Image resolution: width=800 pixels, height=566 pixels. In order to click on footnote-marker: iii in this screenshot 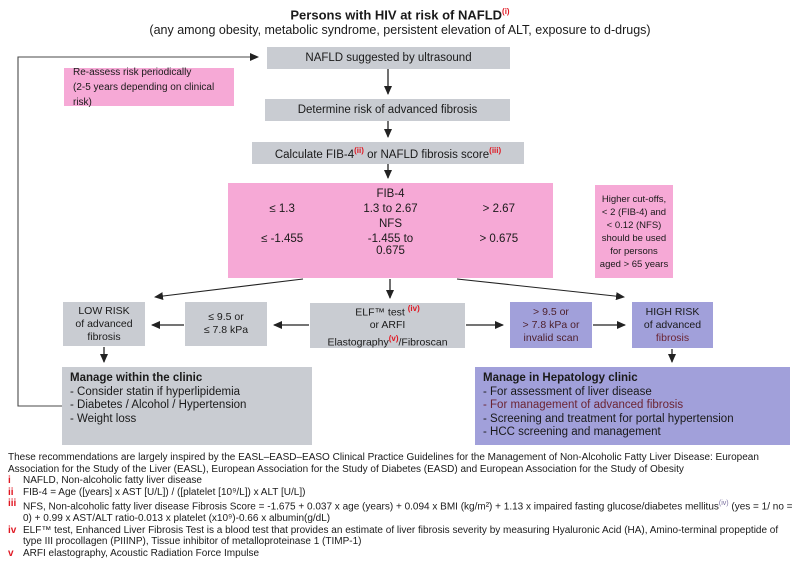, I will do `click(12, 504)`.